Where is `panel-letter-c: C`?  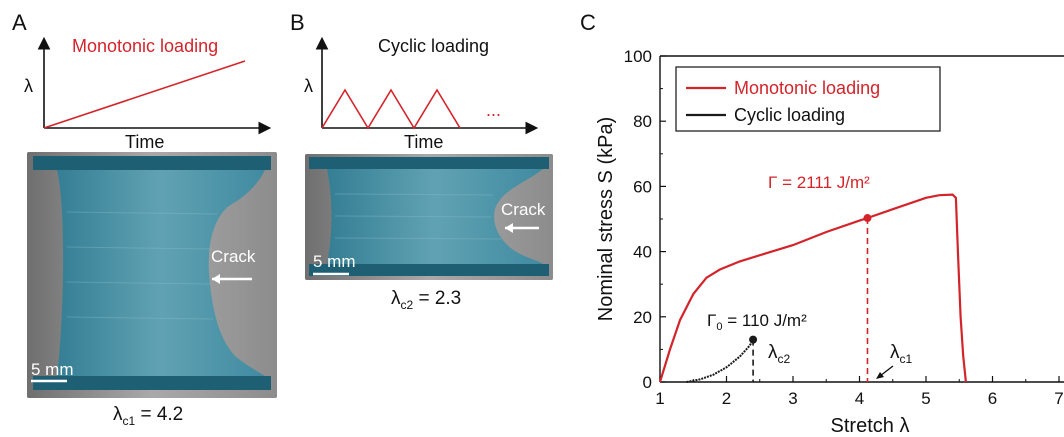 panel-letter-c: C is located at coordinates (588, 22).